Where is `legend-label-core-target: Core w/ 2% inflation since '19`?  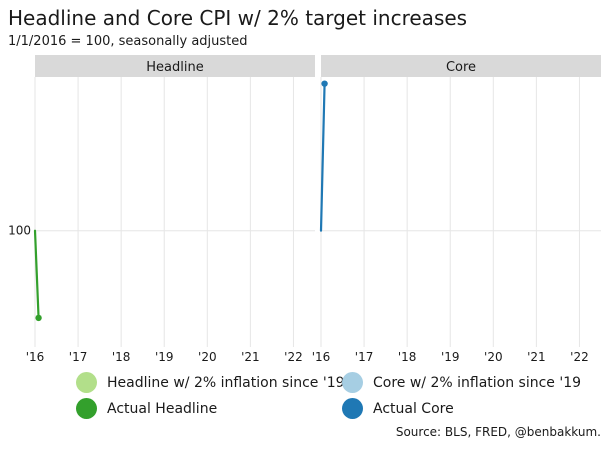 legend-label-core-target: Core w/ 2% inflation since '19 is located at coordinates (477, 382).